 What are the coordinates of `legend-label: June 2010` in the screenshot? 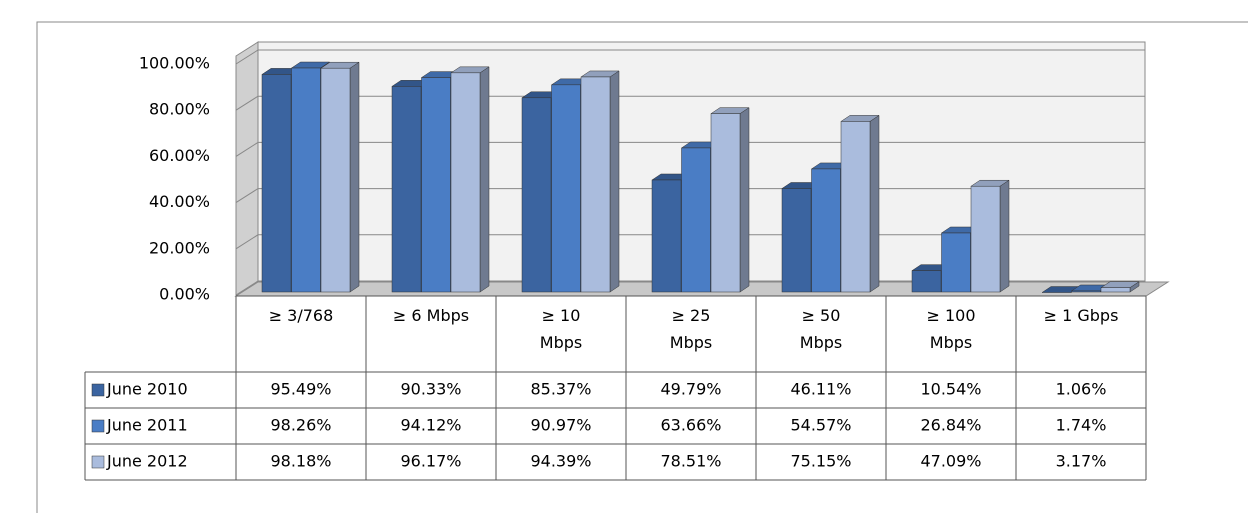 It's located at (147, 389).